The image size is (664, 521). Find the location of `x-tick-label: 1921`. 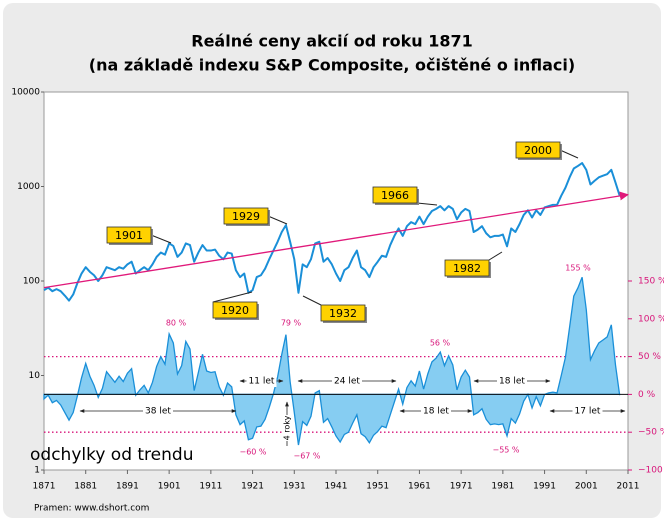

x-tick-label: 1921 is located at coordinates (252, 487).